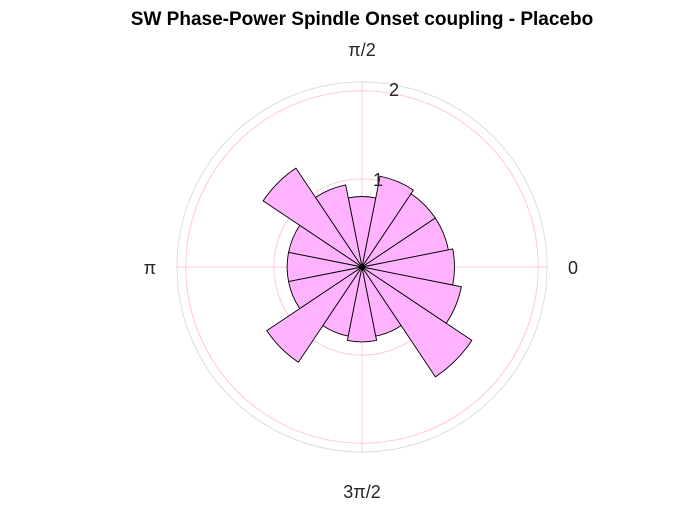 The image size is (700, 525). I want to click on r-tick-label-2: 2, so click(394, 90).